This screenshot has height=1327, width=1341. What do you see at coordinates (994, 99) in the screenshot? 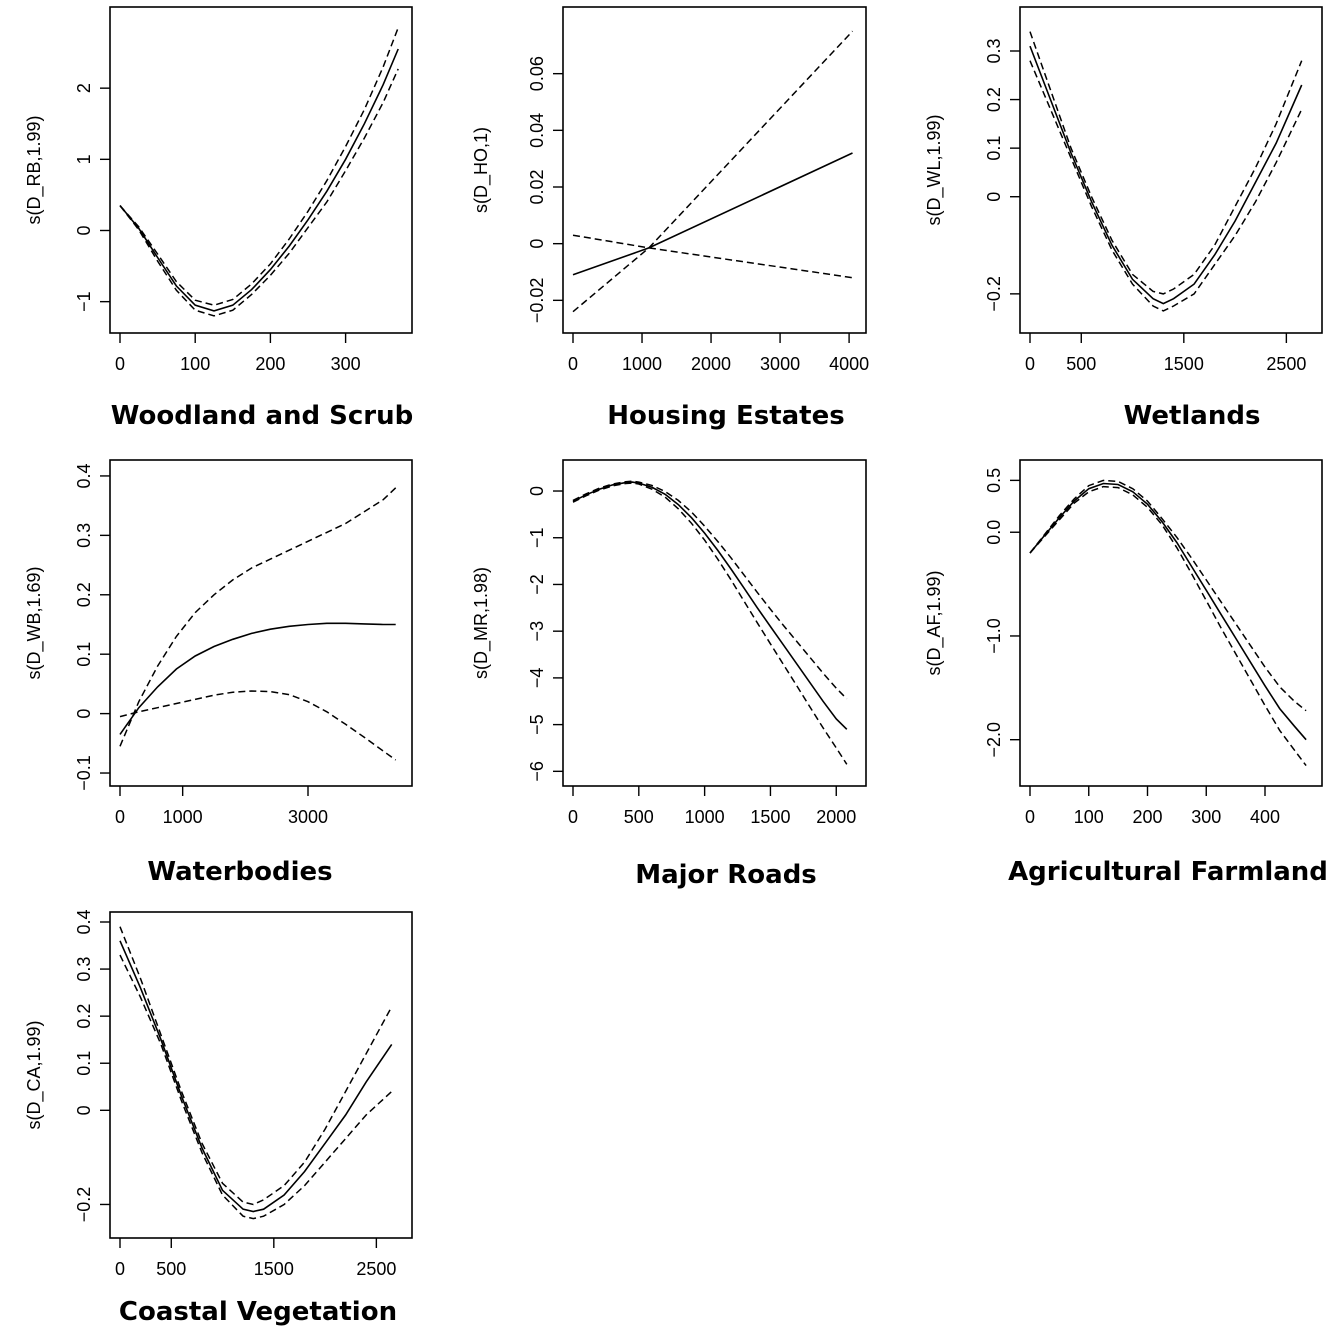
I see `y-tick-label-3-3: 0.2` at bounding box center [994, 99].